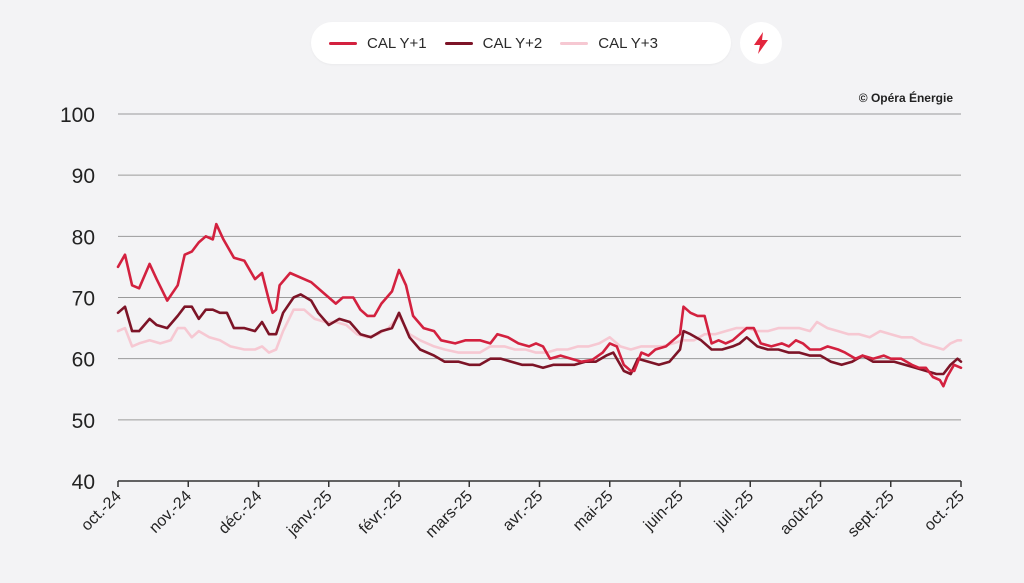 The height and width of the screenshot is (583, 1024). I want to click on legend-item-cal-y2: CAL Y+2, so click(493, 43).